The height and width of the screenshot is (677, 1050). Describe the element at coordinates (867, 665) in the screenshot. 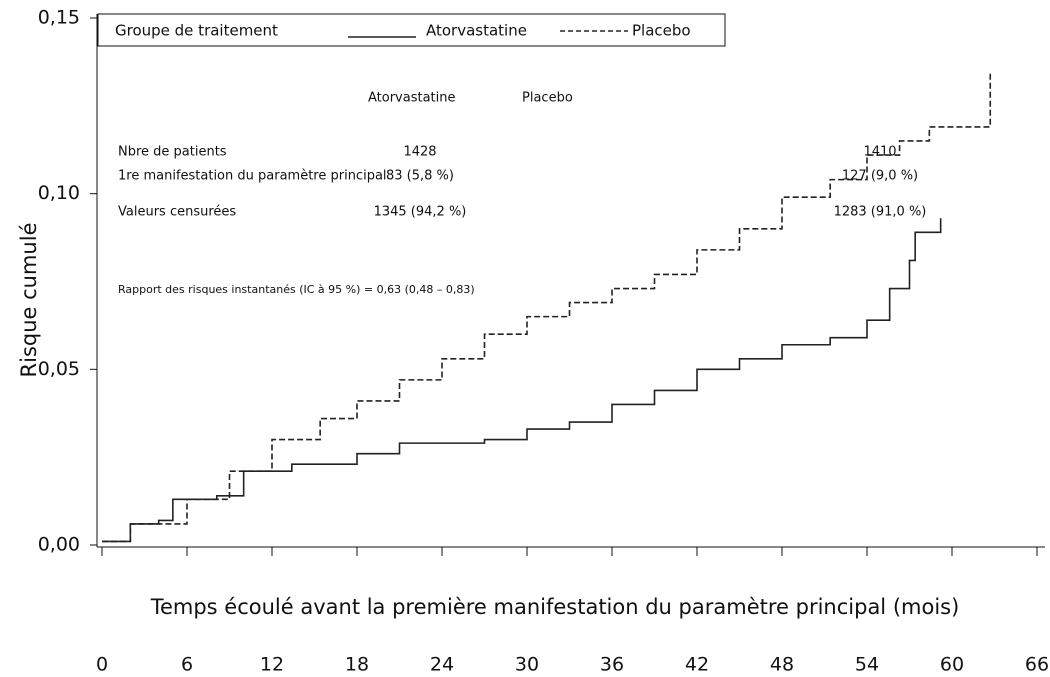

I see `x-tick-label: 54` at that location.